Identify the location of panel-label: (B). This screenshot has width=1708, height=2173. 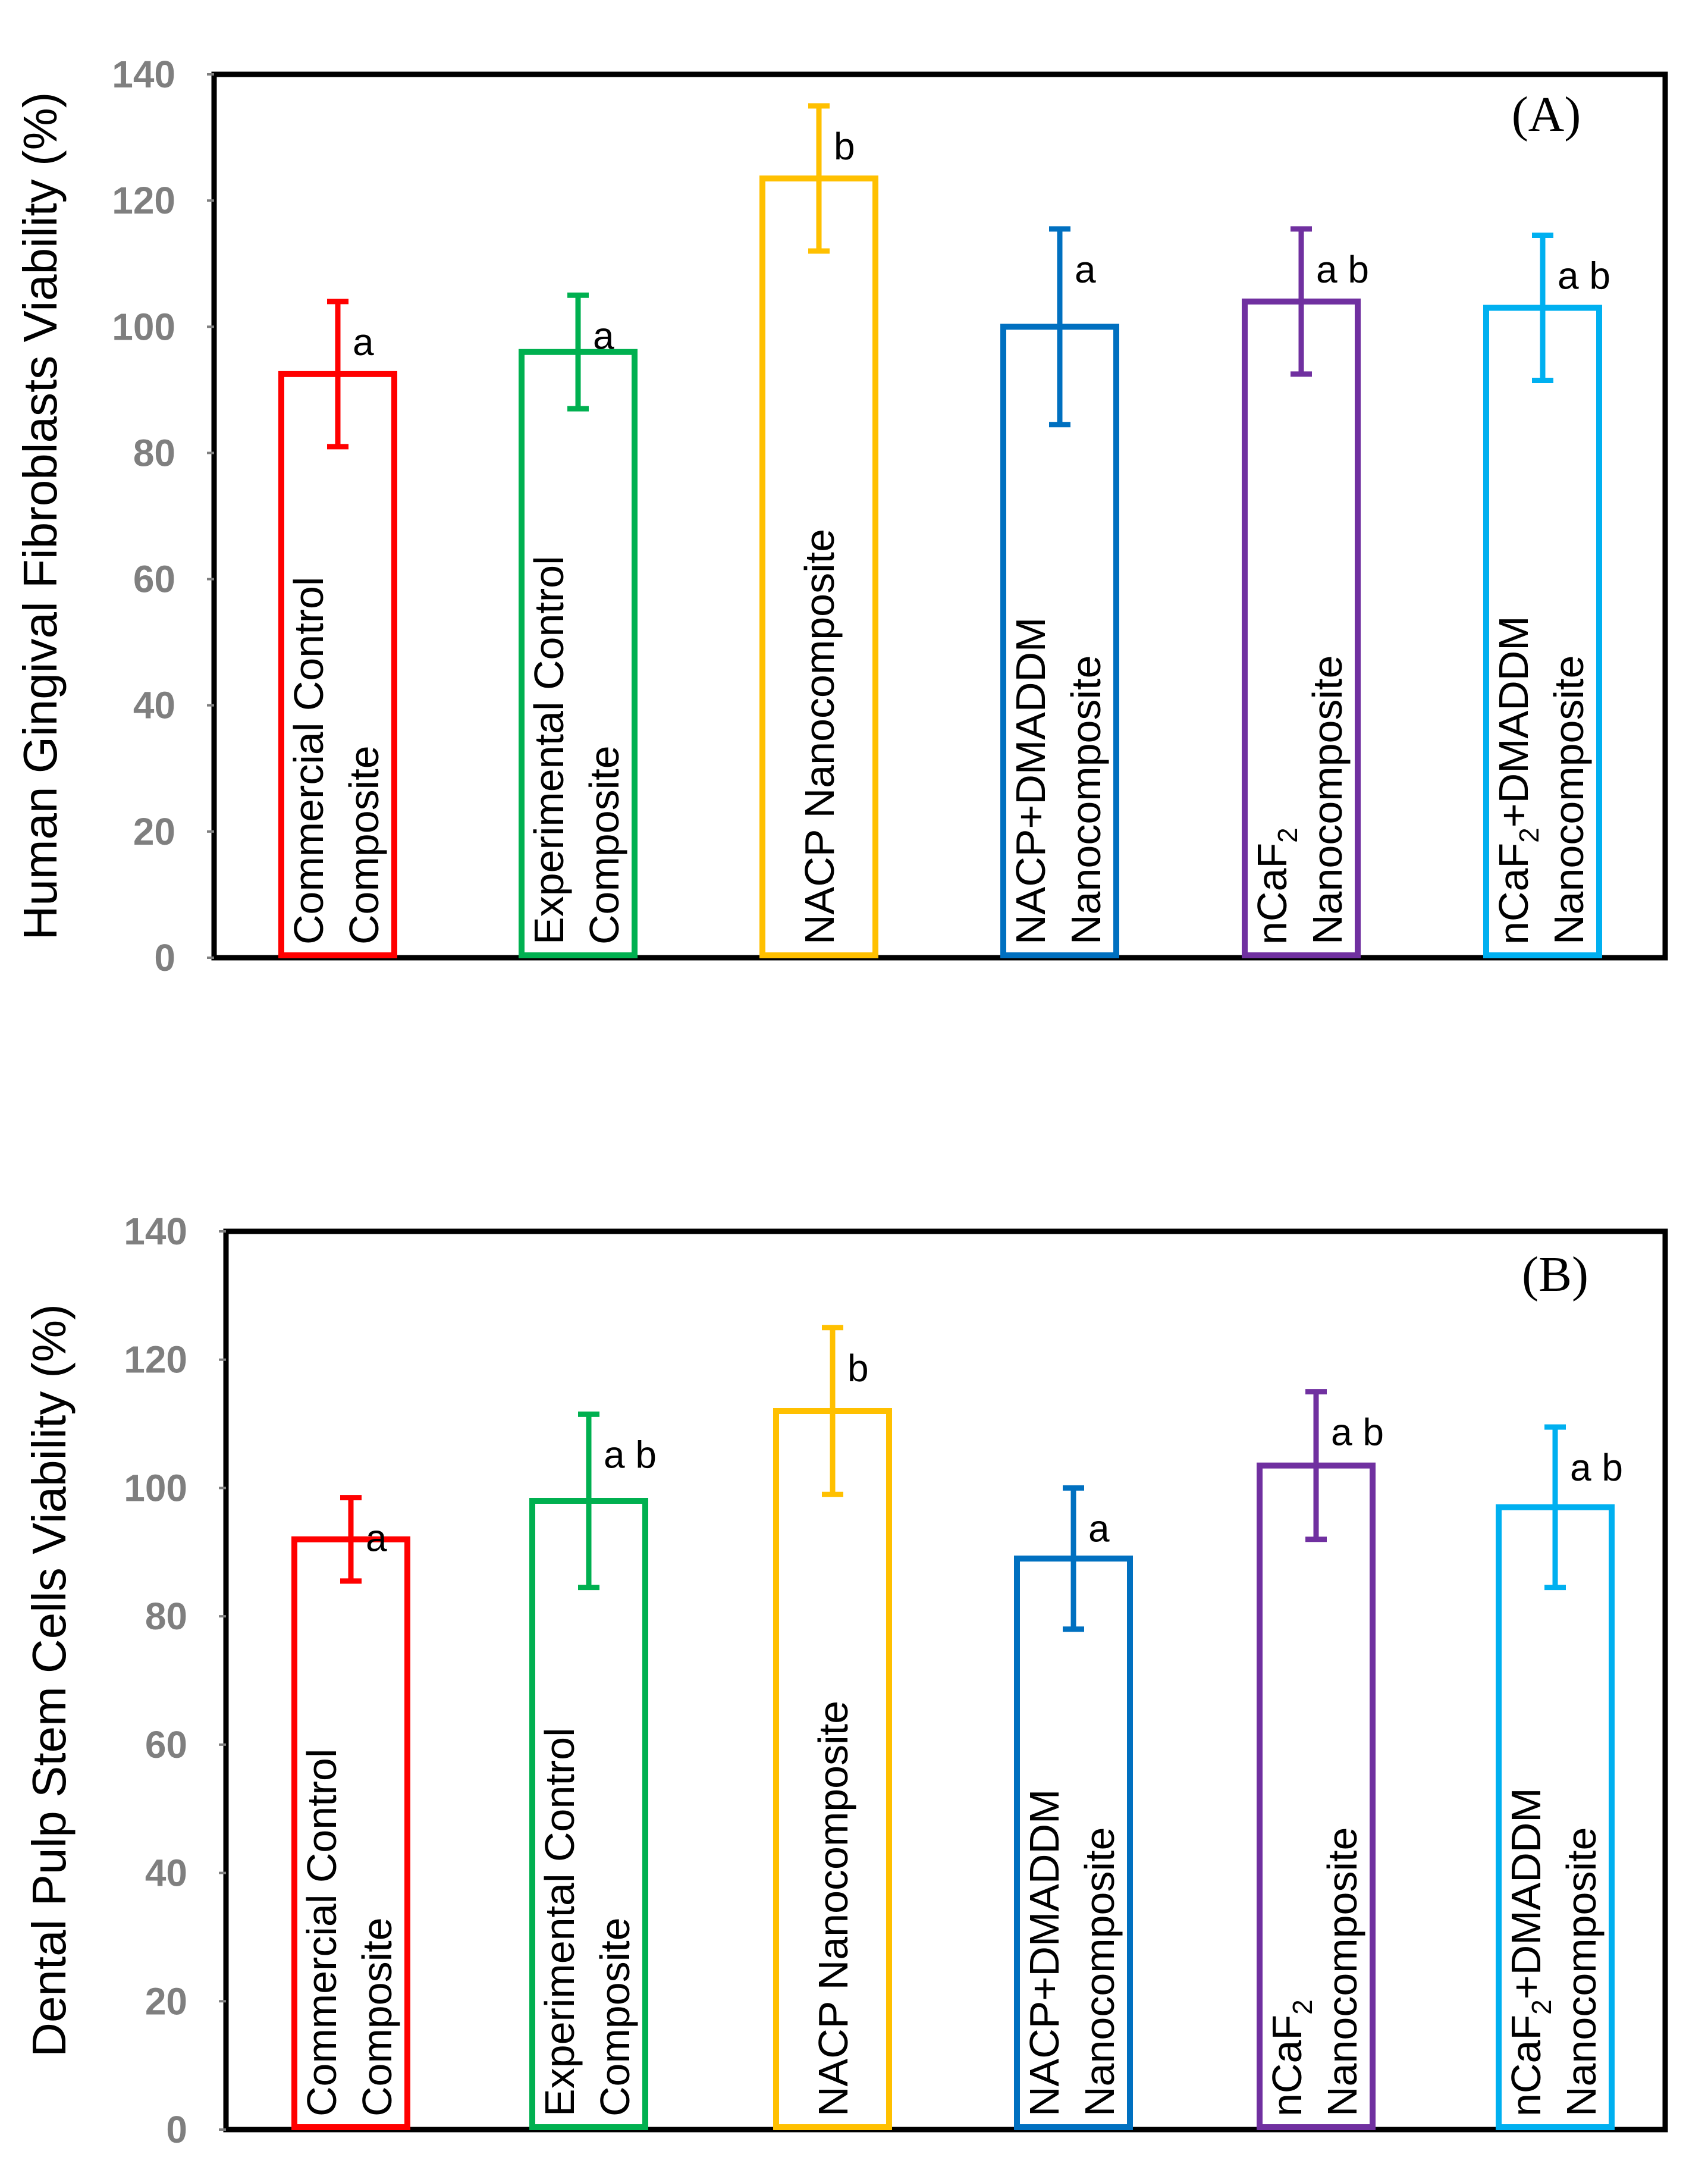
(1555, 1275).